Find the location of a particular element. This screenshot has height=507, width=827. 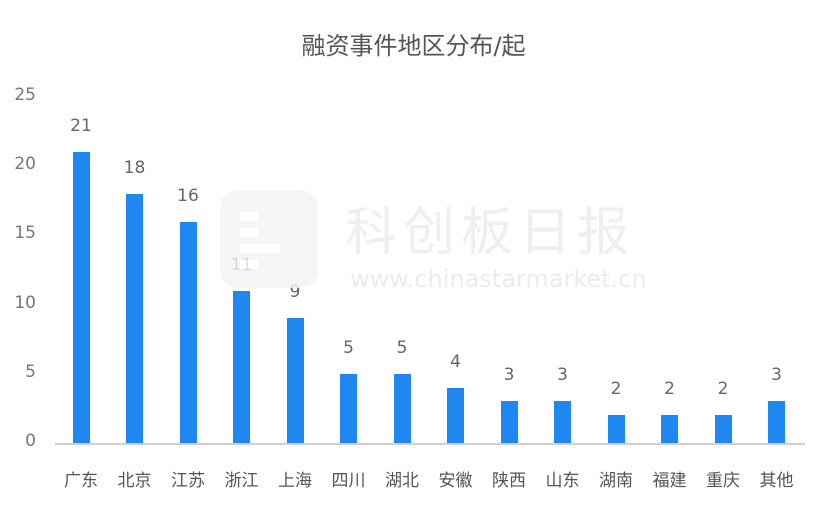

x-category-label: 上海 is located at coordinates (295, 481).